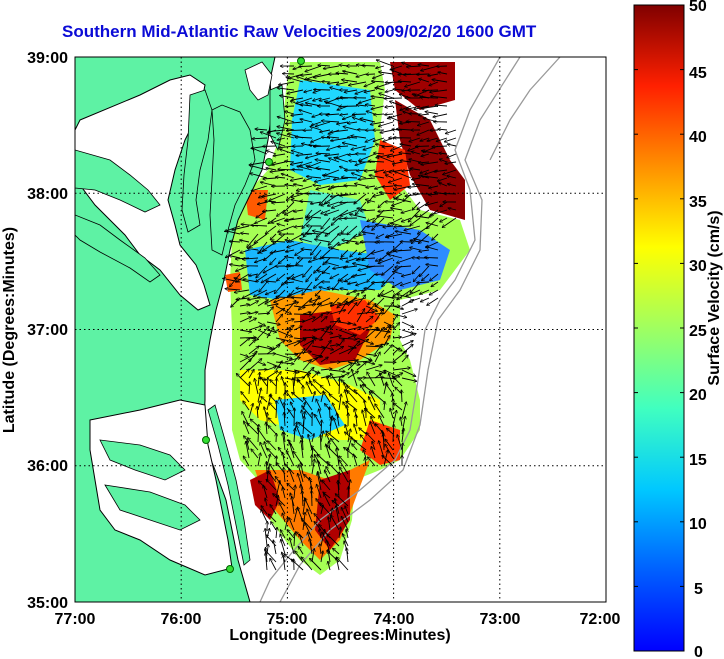 The height and width of the screenshot is (659, 724). I want to click on y-tick-label: 36:00, so click(47, 466).